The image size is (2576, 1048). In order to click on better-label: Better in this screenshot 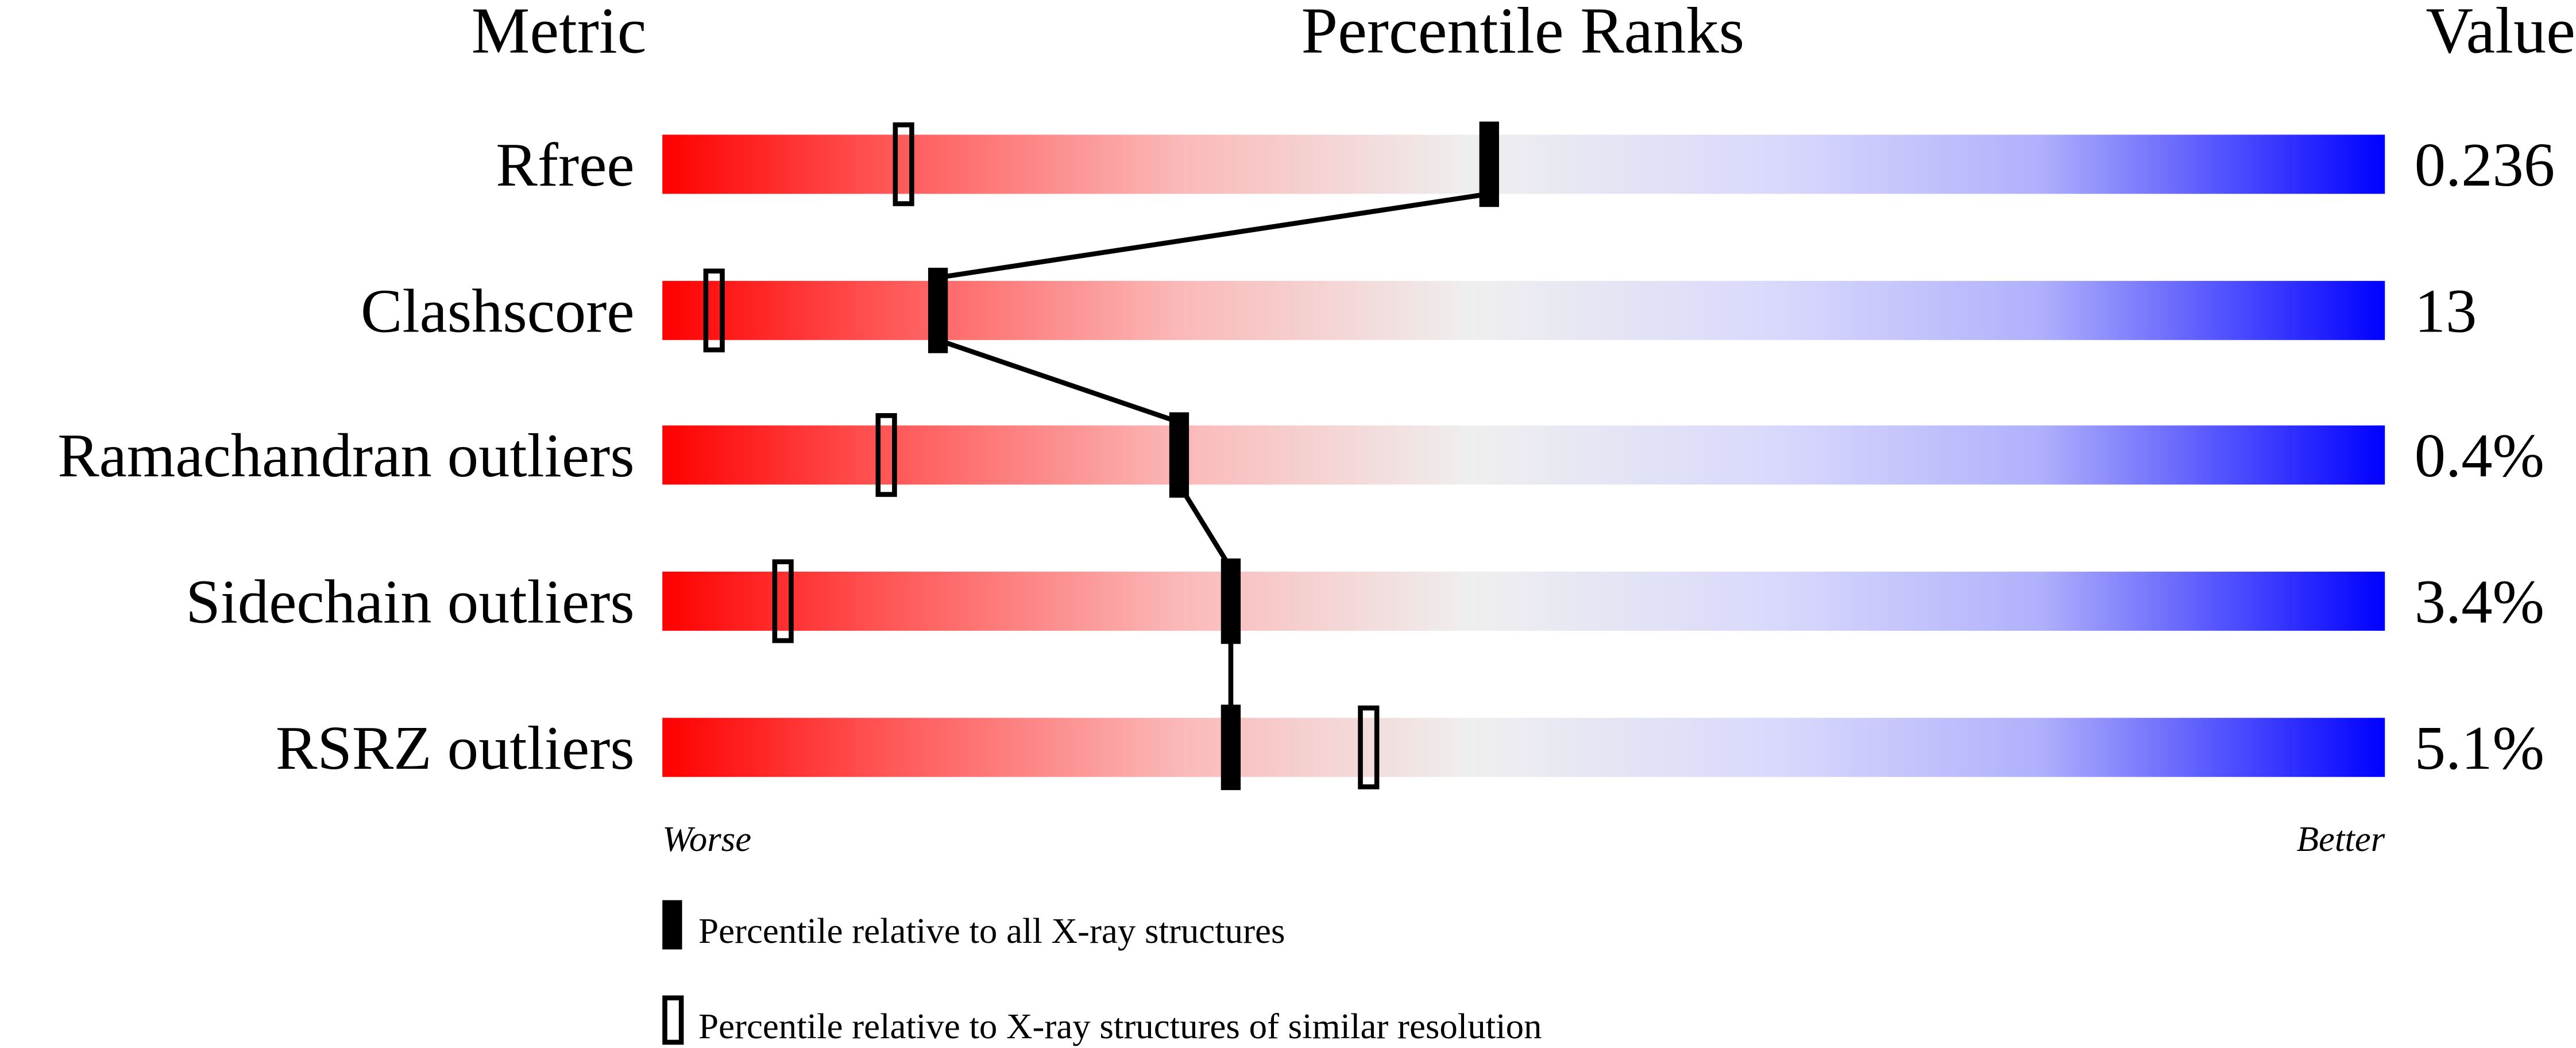, I will do `click(2341, 839)`.